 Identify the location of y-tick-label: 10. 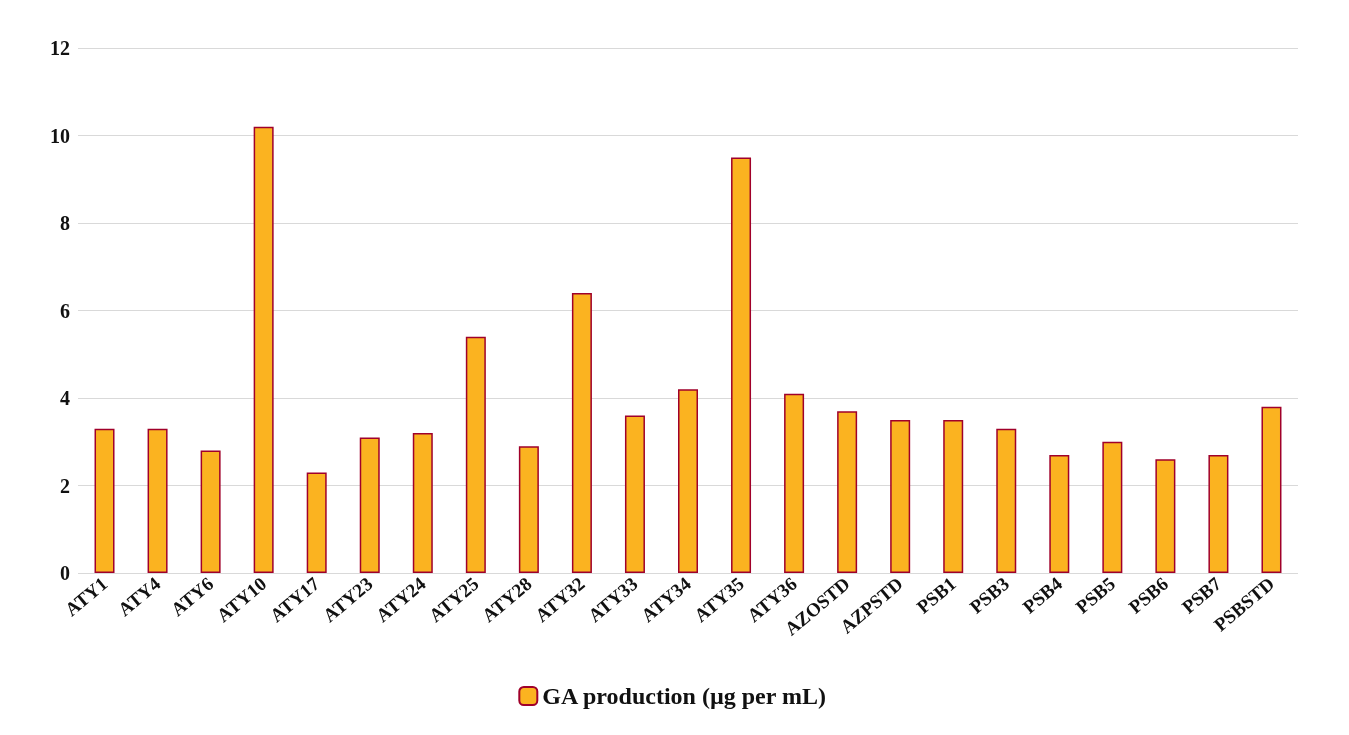
(60, 135).